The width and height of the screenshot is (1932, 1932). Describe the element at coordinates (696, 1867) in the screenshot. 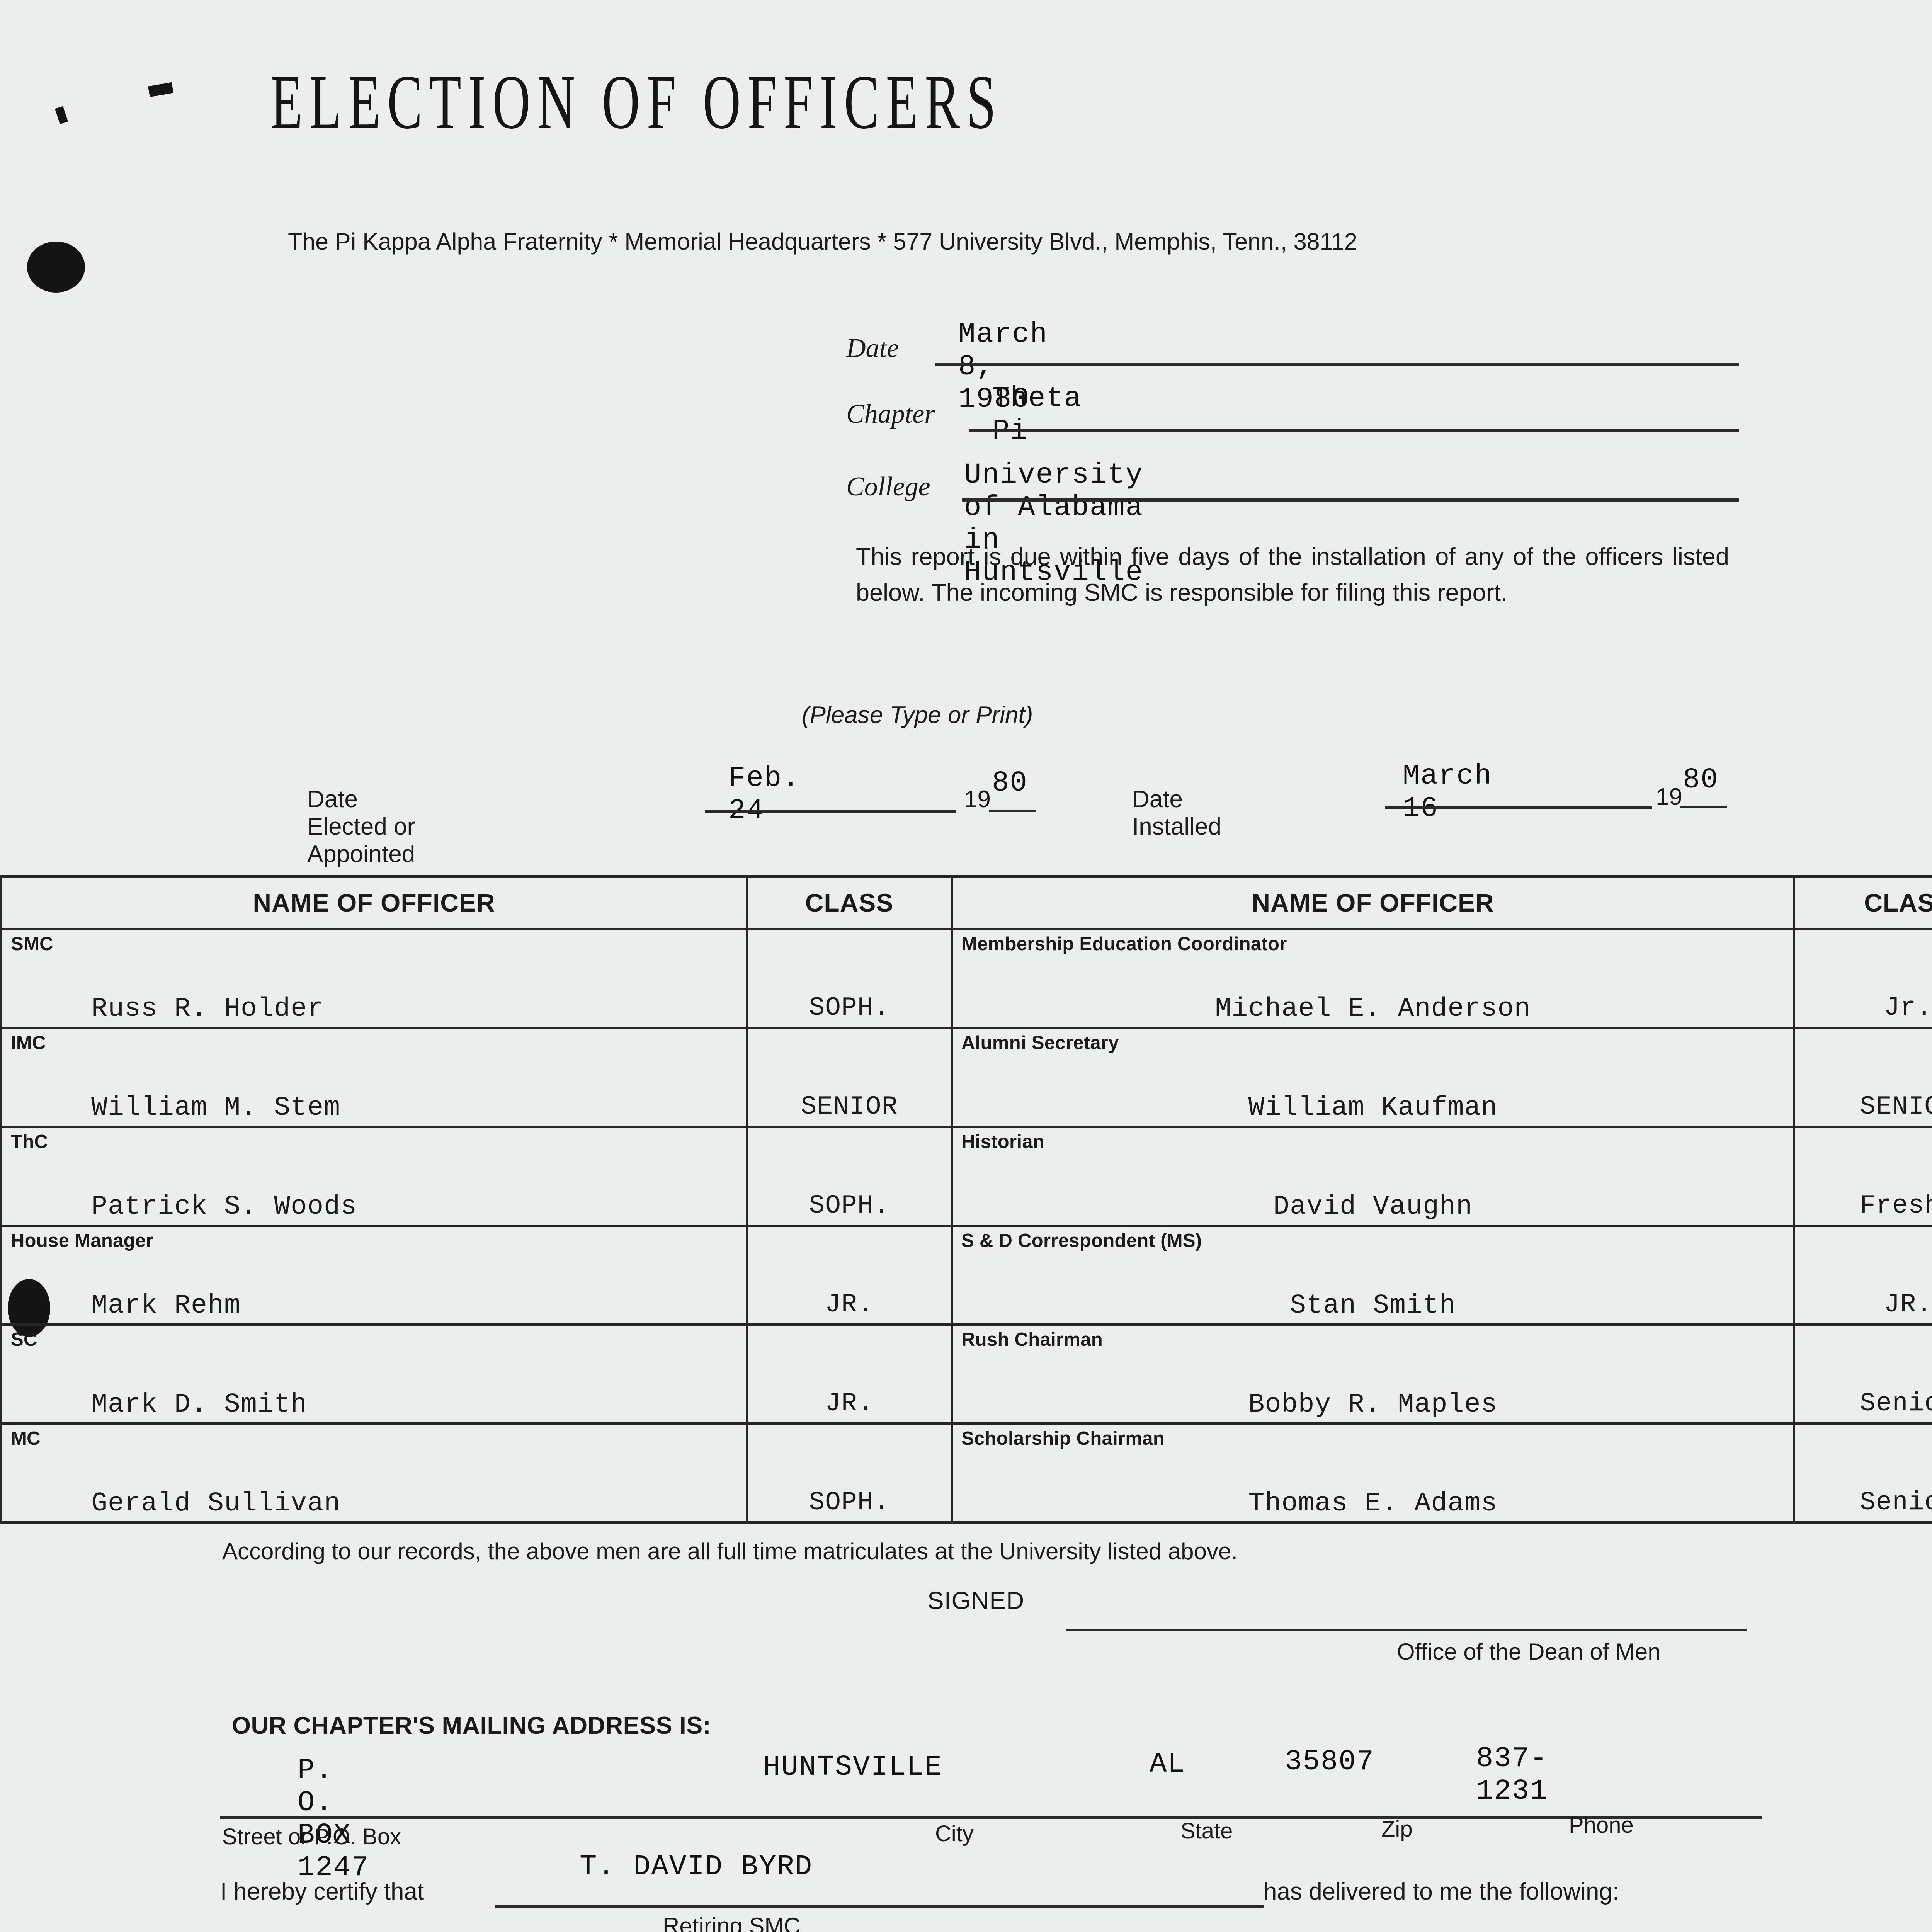

I see `retiring-smc-value: T. DAVID BYRD` at that location.